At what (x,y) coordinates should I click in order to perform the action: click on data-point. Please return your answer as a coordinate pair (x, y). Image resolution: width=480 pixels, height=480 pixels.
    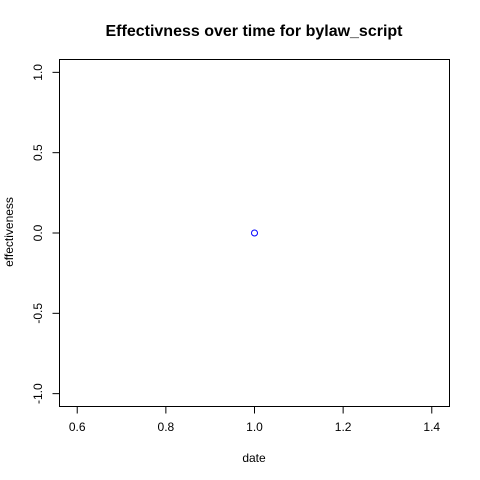
    Looking at the image, I should click on (254, 233).